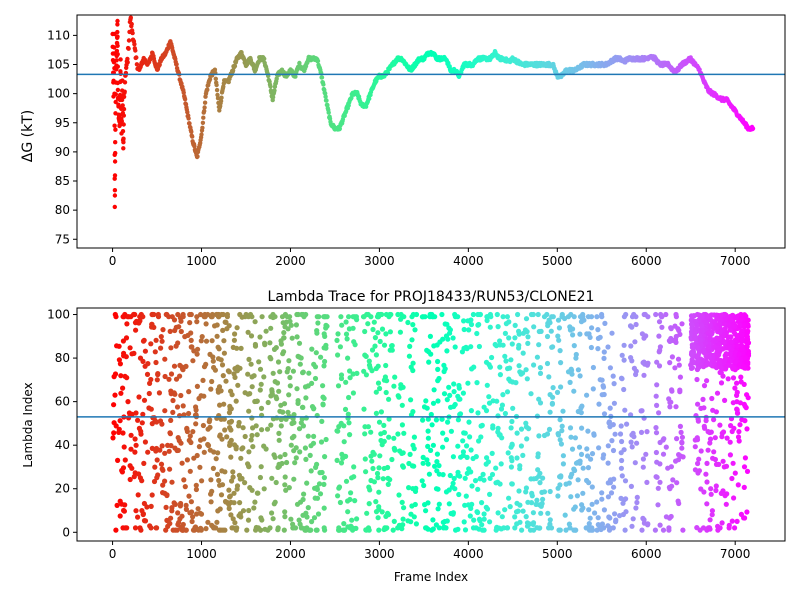 The height and width of the screenshot is (604, 800). Describe the element at coordinates (201, 261) in the screenshot. I see `delta-g-x-tick-label: 1000` at that location.